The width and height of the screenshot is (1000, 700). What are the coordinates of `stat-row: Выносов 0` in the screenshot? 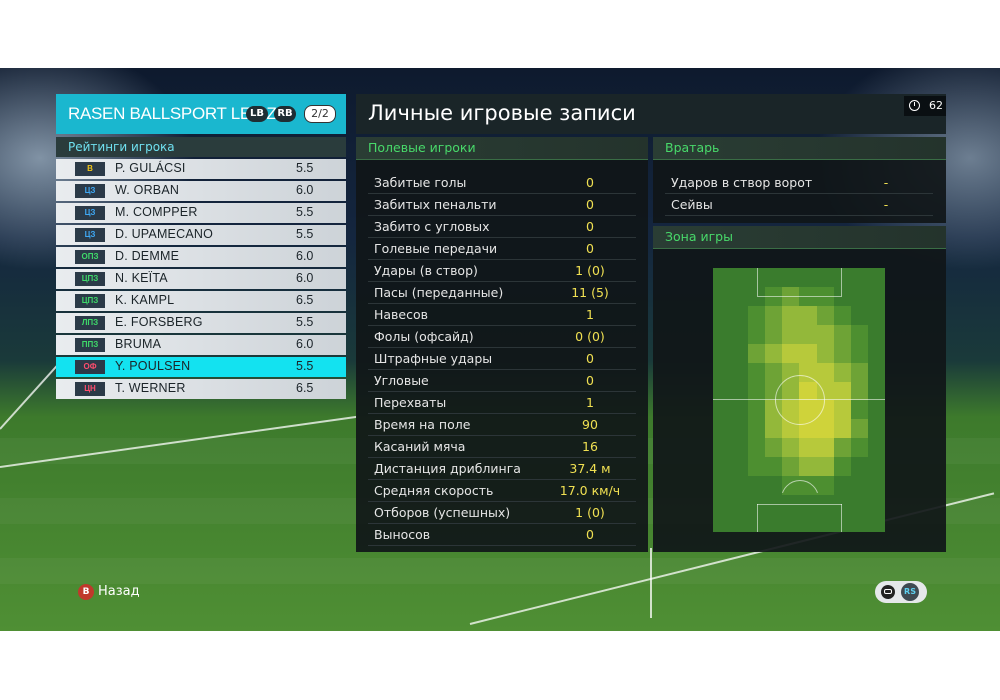 It's located at (502, 535).